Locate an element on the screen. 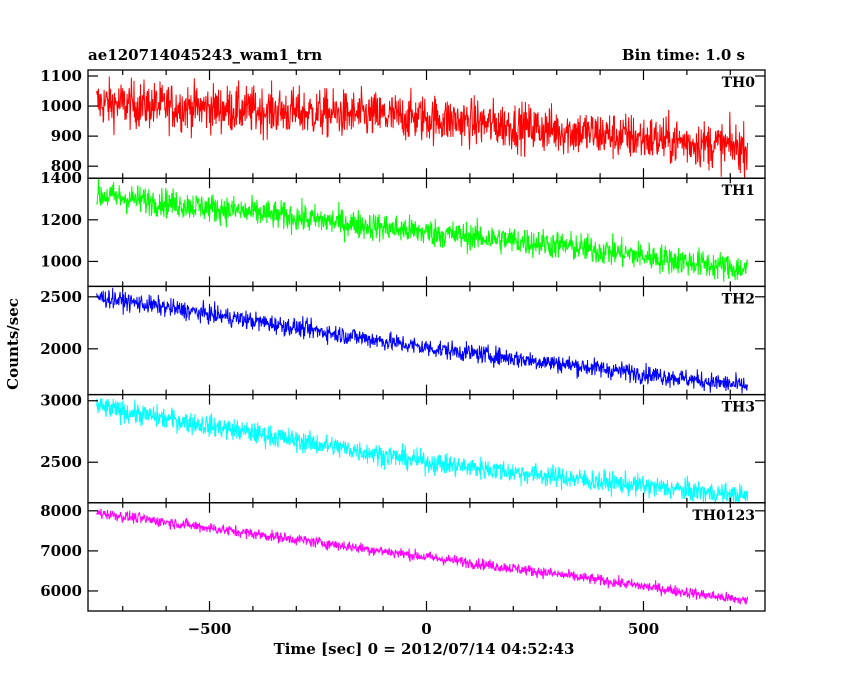 The width and height of the screenshot is (850, 680). y-tick-label: 1400 is located at coordinates (61, 178).